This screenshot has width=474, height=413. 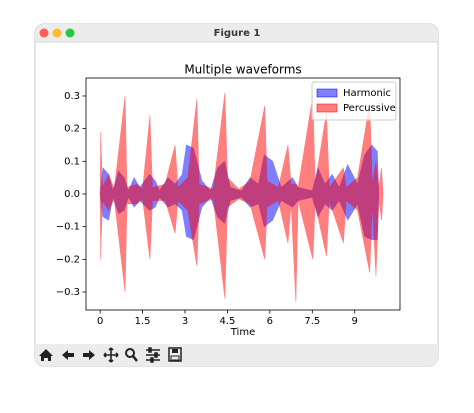 What do you see at coordinates (46, 355) in the screenshot?
I see `home-button` at bounding box center [46, 355].